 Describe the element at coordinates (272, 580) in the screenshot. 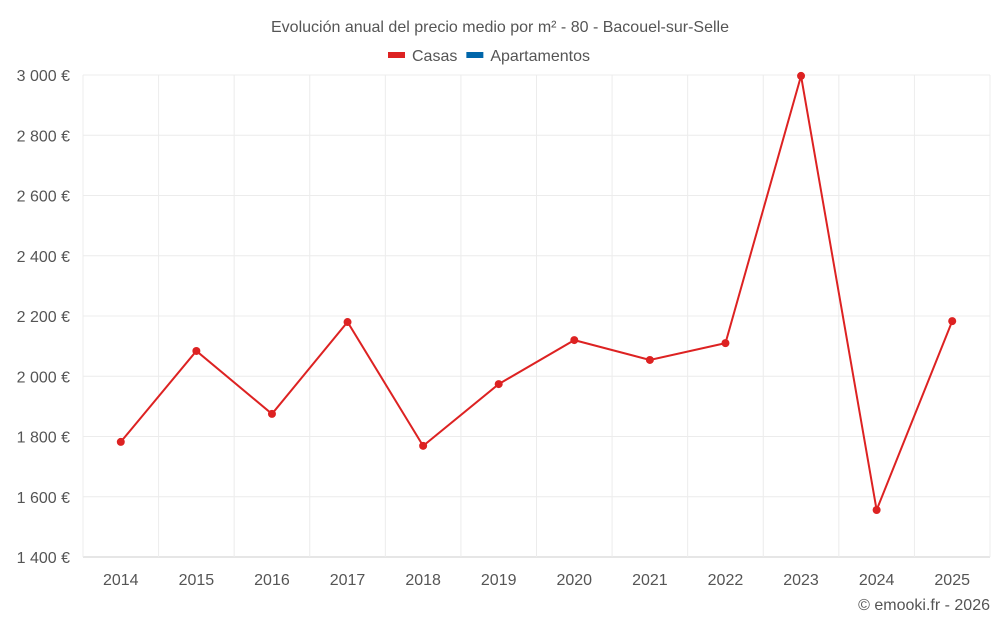

I see `x-tick-label: 2016` at that location.